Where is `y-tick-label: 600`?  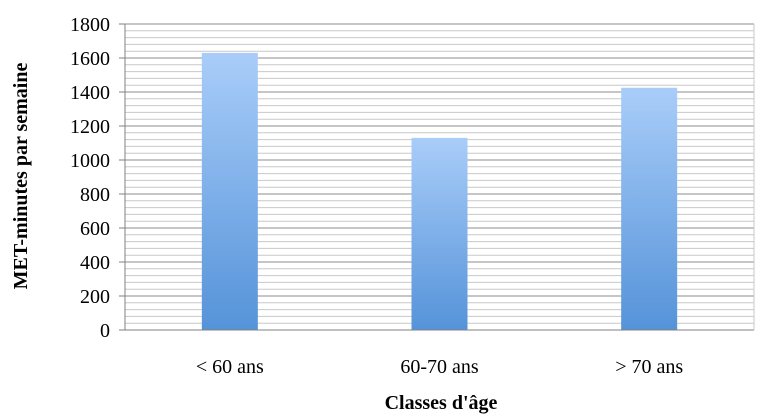 y-tick-label: 600 is located at coordinates (95, 229).